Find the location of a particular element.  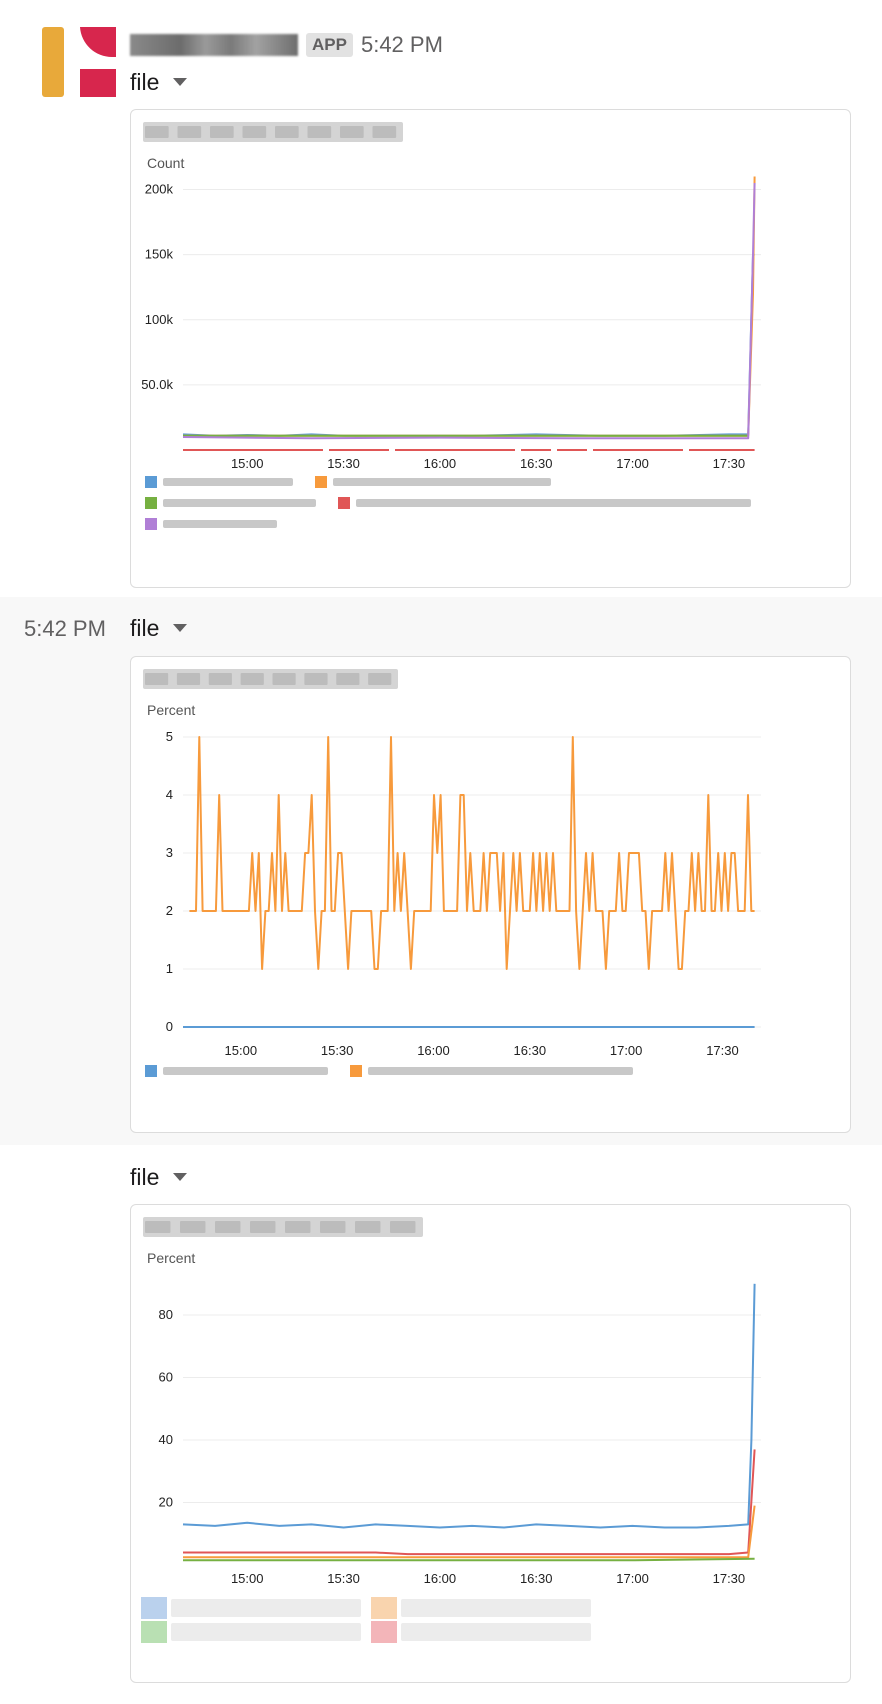

y-tick-label: 50.0k is located at coordinates (157, 384).